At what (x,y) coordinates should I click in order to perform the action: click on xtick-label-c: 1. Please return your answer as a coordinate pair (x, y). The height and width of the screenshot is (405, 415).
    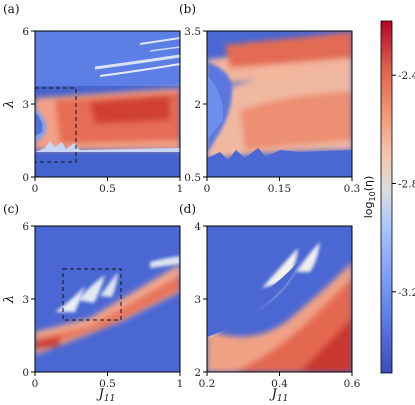
    Looking at the image, I should click on (180, 384).